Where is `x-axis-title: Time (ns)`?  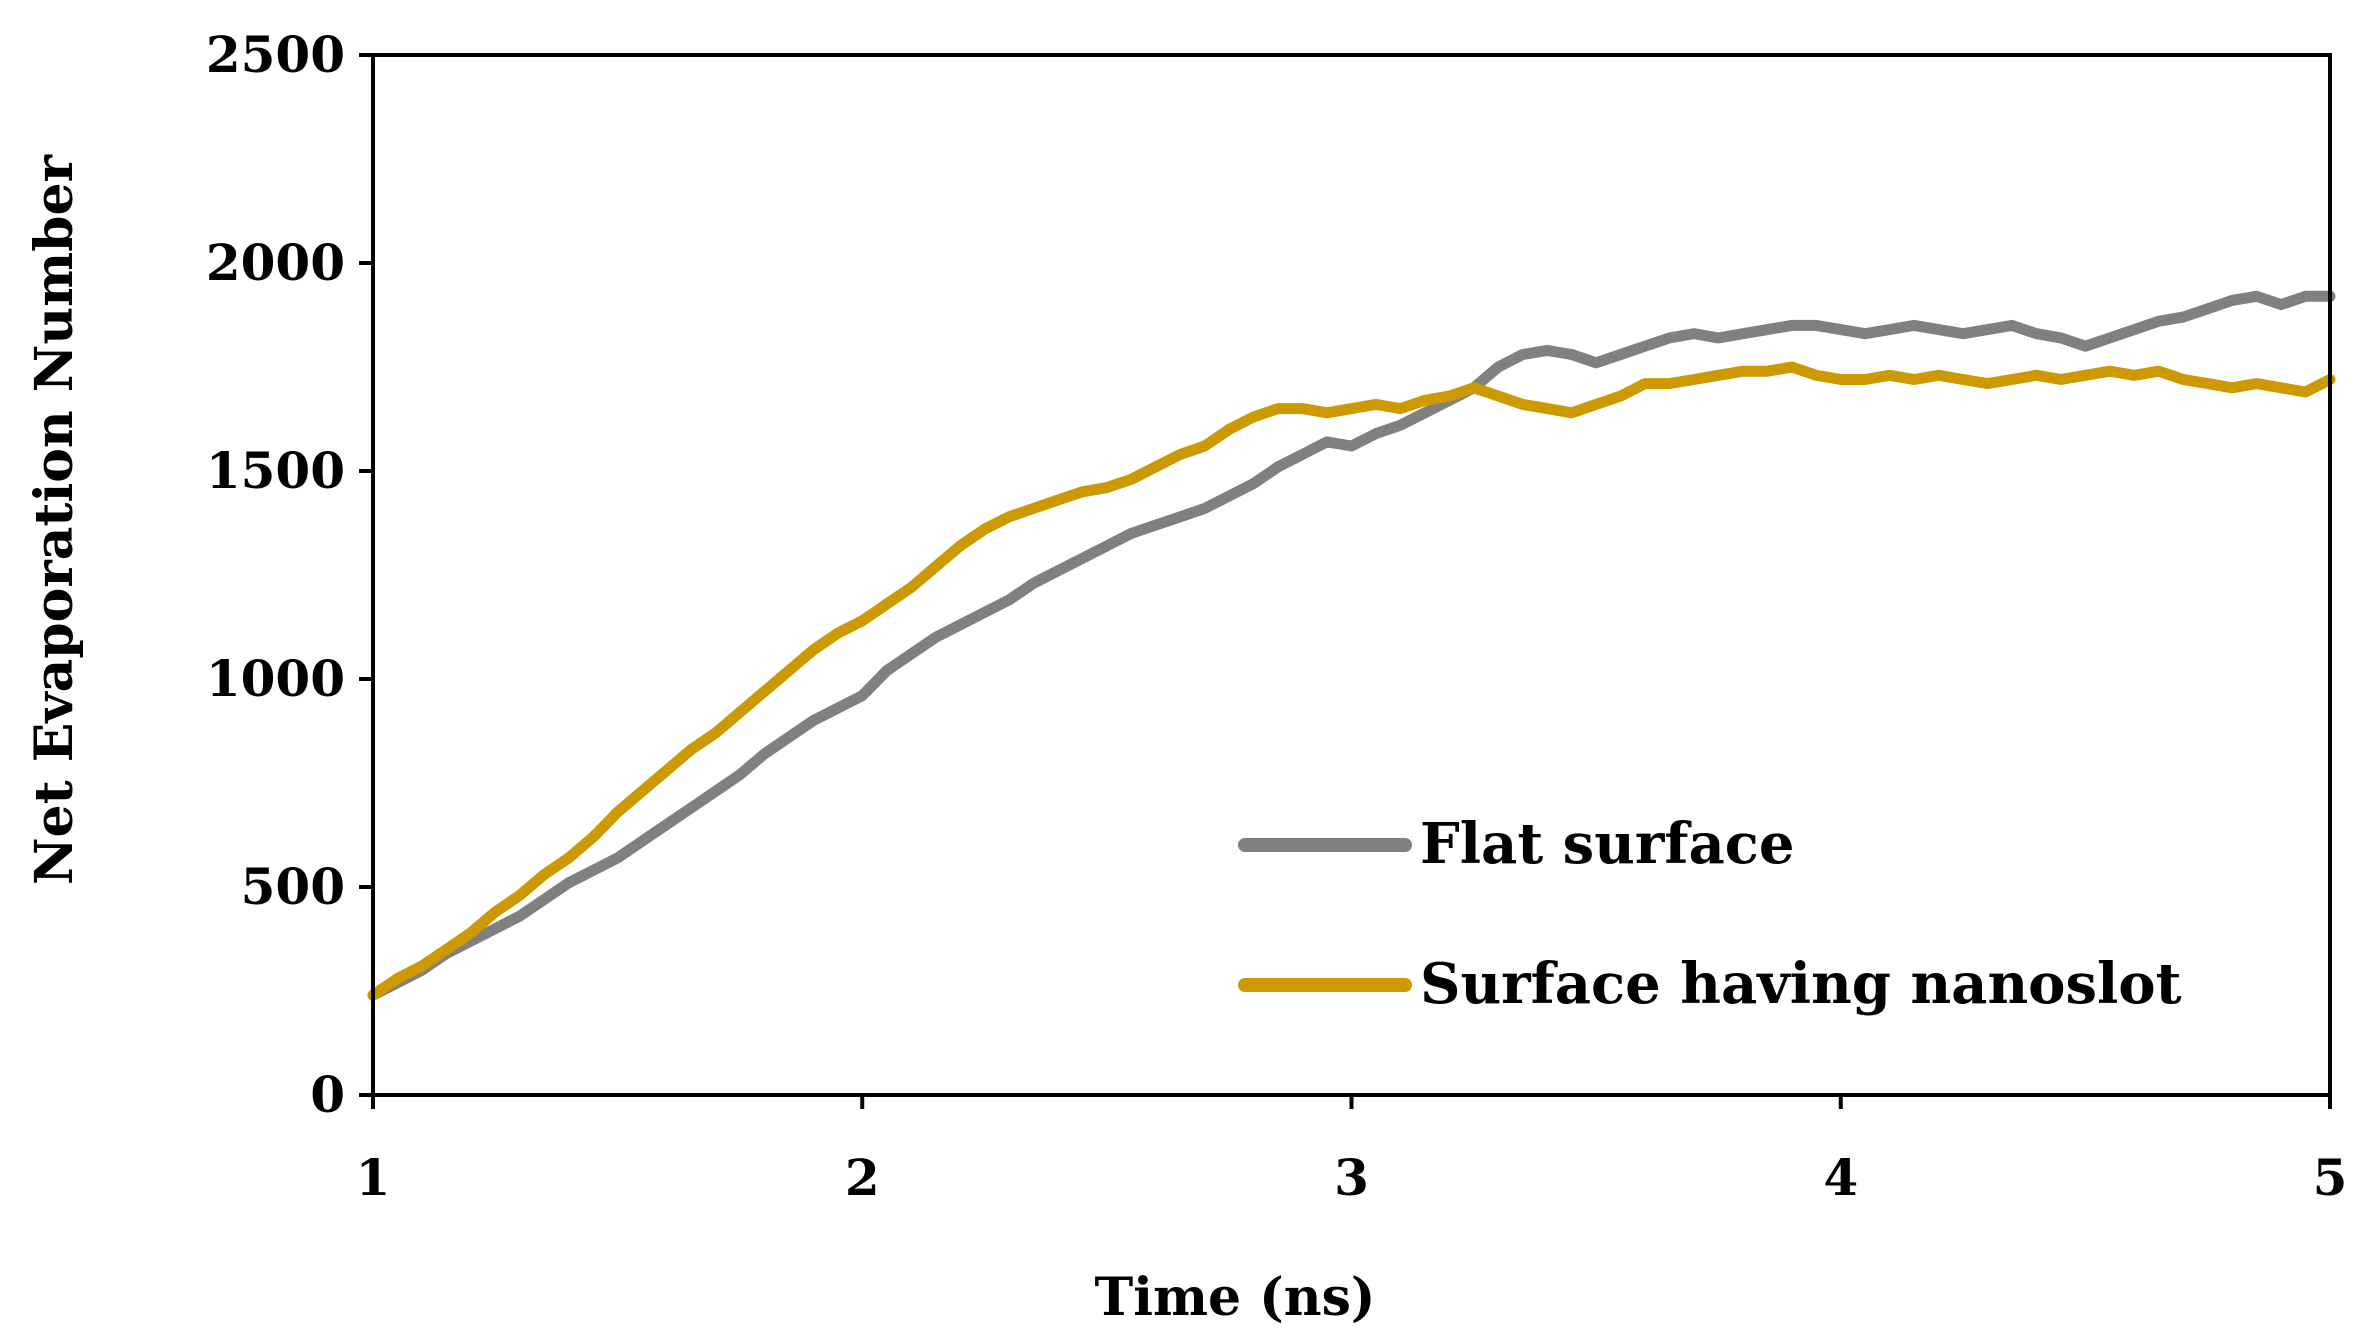
x-axis-title: Time (ns) is located at coordinates (1235, 1297).